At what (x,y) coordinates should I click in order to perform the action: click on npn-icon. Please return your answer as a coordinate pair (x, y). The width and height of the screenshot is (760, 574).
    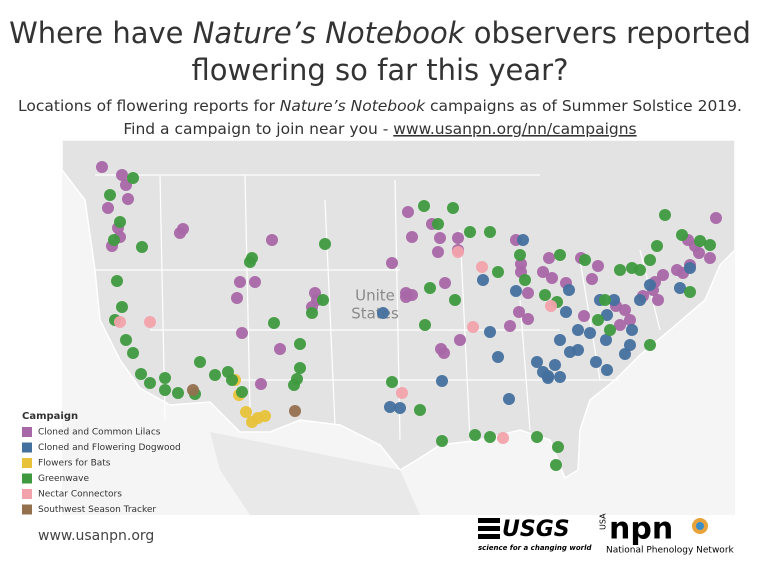
    Looking at the image, I should click on (700, 526).